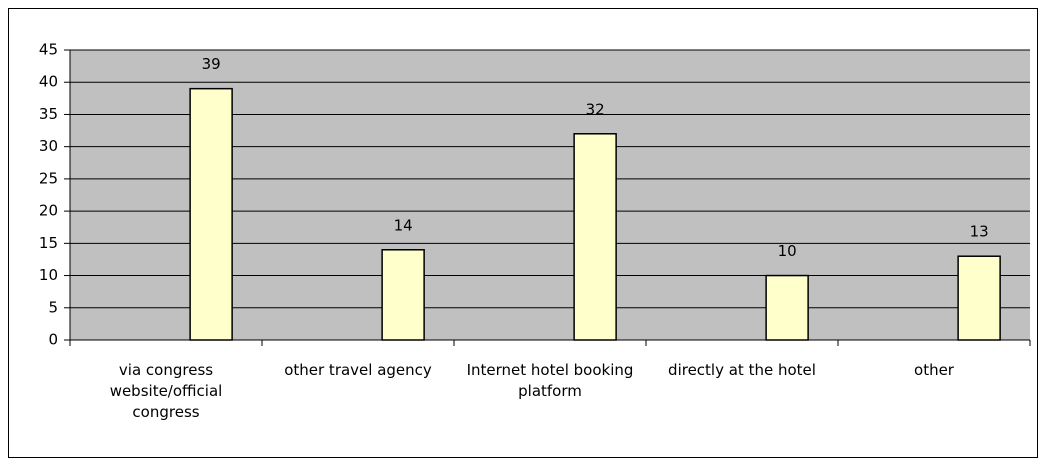 The width and height of the screenshot is (1046, 466). What do you see at coordinates (48, 275) in the screenshot?
I see `y-tick-label: 10` at bounding box center [48, 275].